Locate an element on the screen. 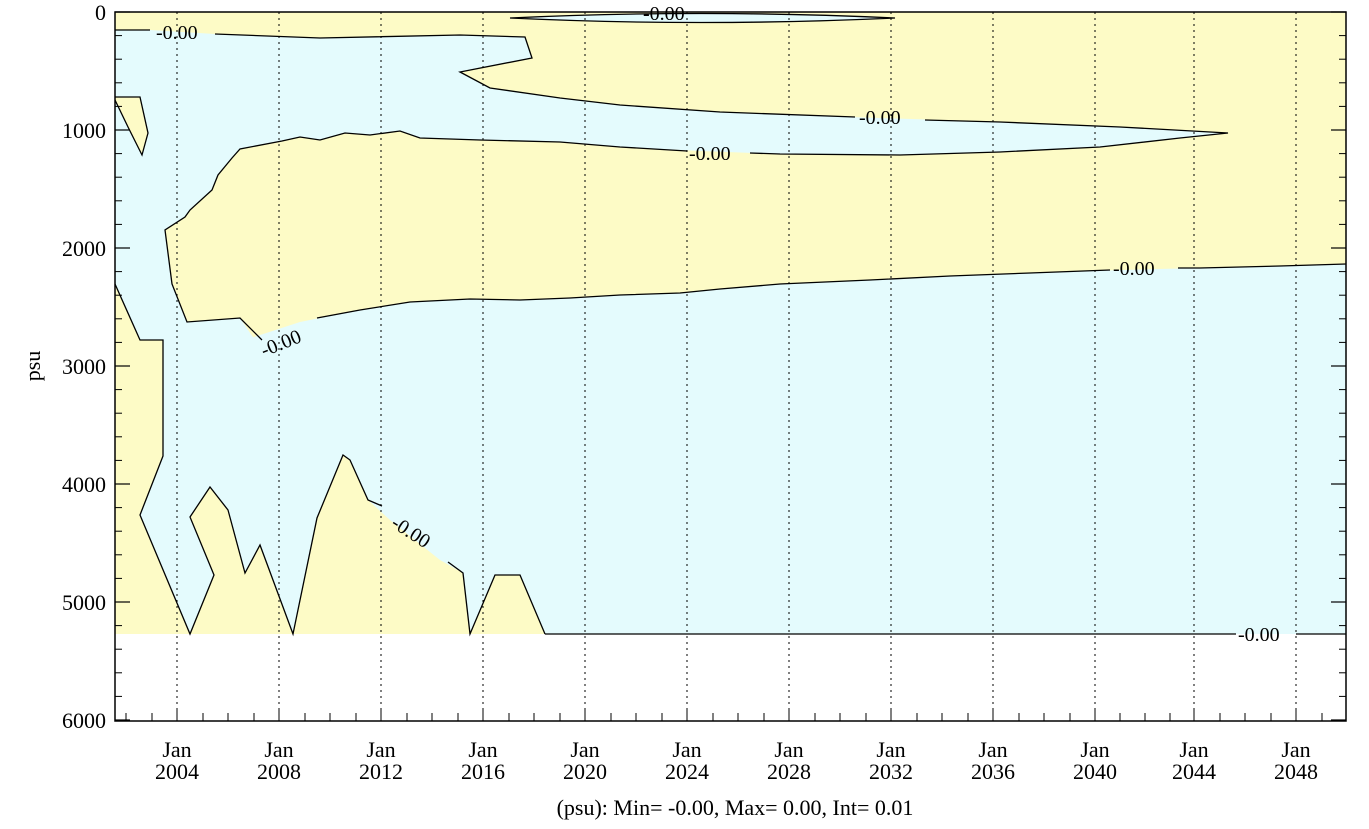 This screenshot has width=1369, height=829. x-tick-year: 2032 is located at coordinates (891, 771).